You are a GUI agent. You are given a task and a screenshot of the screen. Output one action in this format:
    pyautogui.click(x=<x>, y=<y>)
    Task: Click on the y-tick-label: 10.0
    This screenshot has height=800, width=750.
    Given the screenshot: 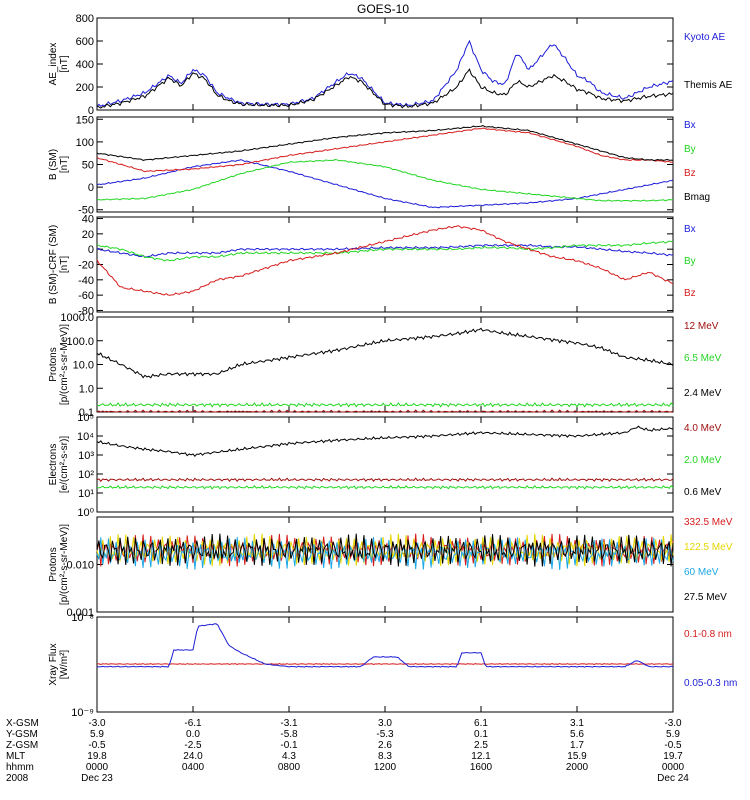 What is the action you would take?
    pyautogui.click(x=83, y=366)
    